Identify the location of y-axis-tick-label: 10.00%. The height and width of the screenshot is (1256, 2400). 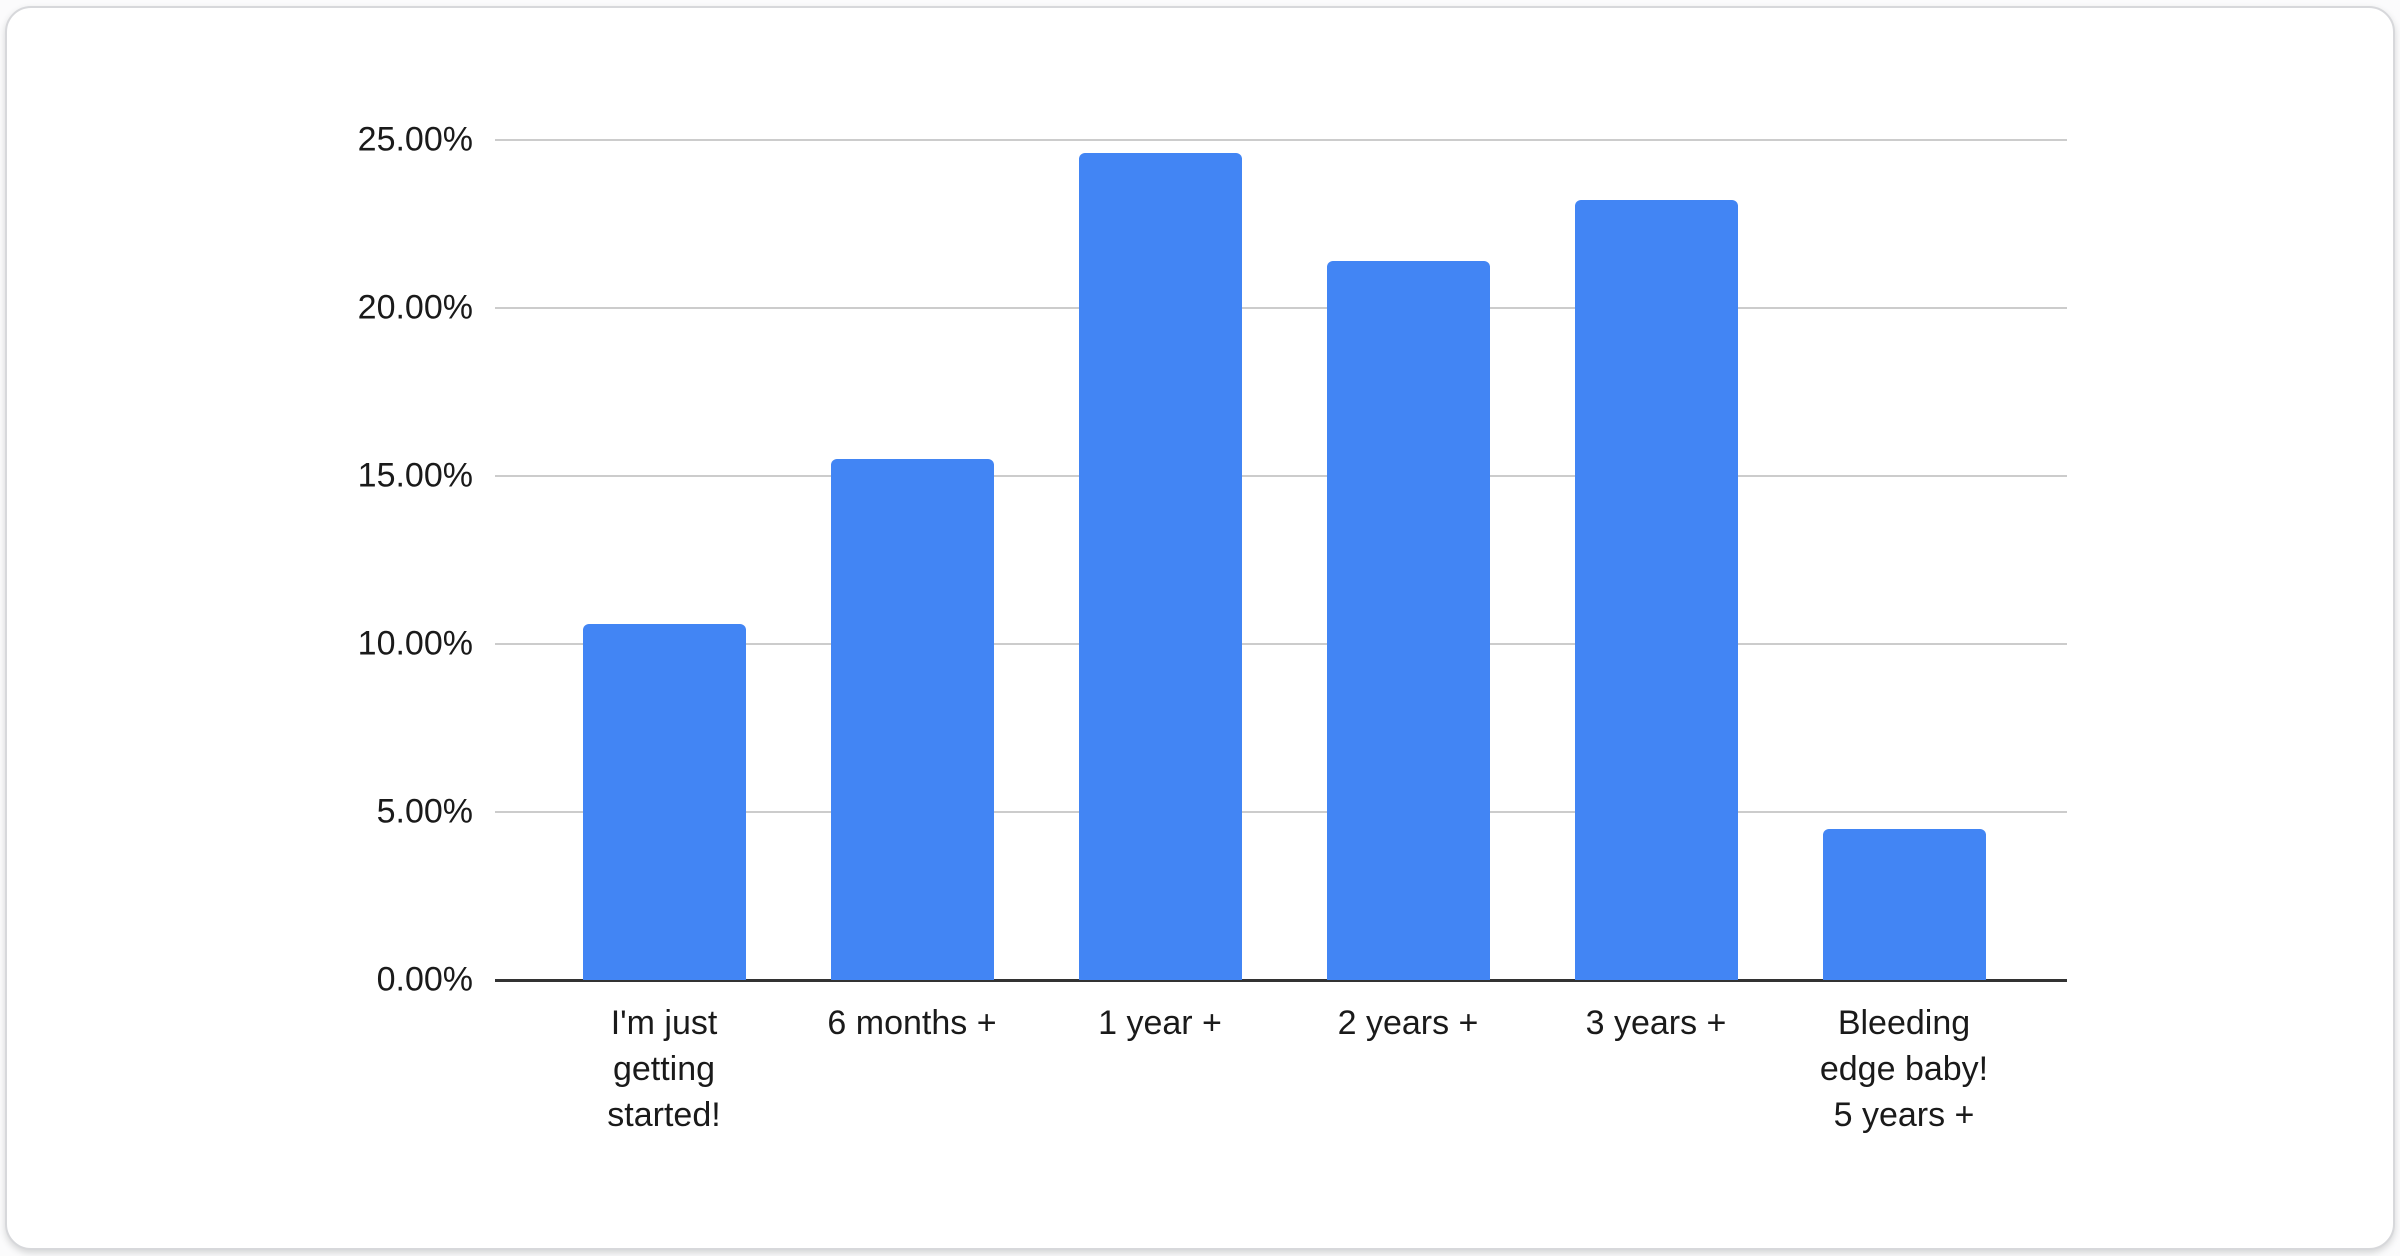
(415, 643).